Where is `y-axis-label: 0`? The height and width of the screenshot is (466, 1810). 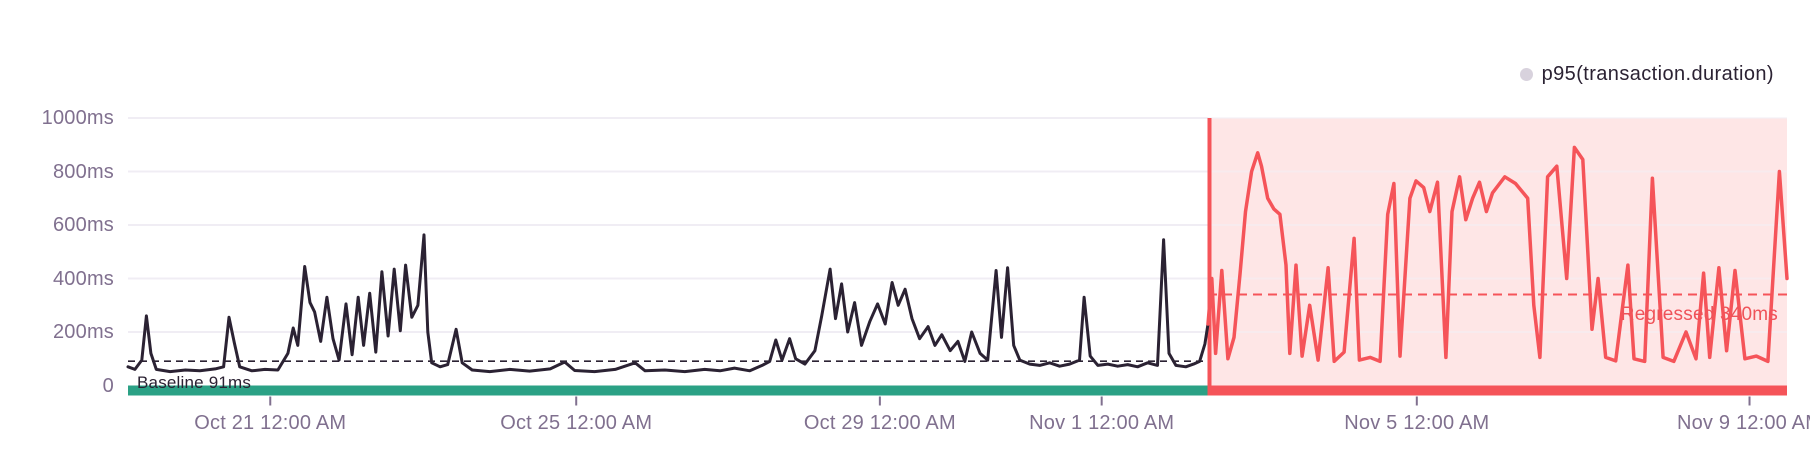
y-axis-label: 0 is located at coordinates (108, 385).